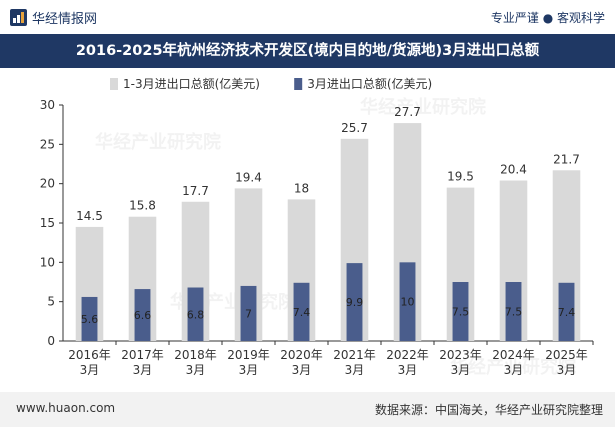 This screenshot has width=615, height=427. I want to click on data-source: 数据来源：中国海关，华经产业研究院整理, so click(488, 410).